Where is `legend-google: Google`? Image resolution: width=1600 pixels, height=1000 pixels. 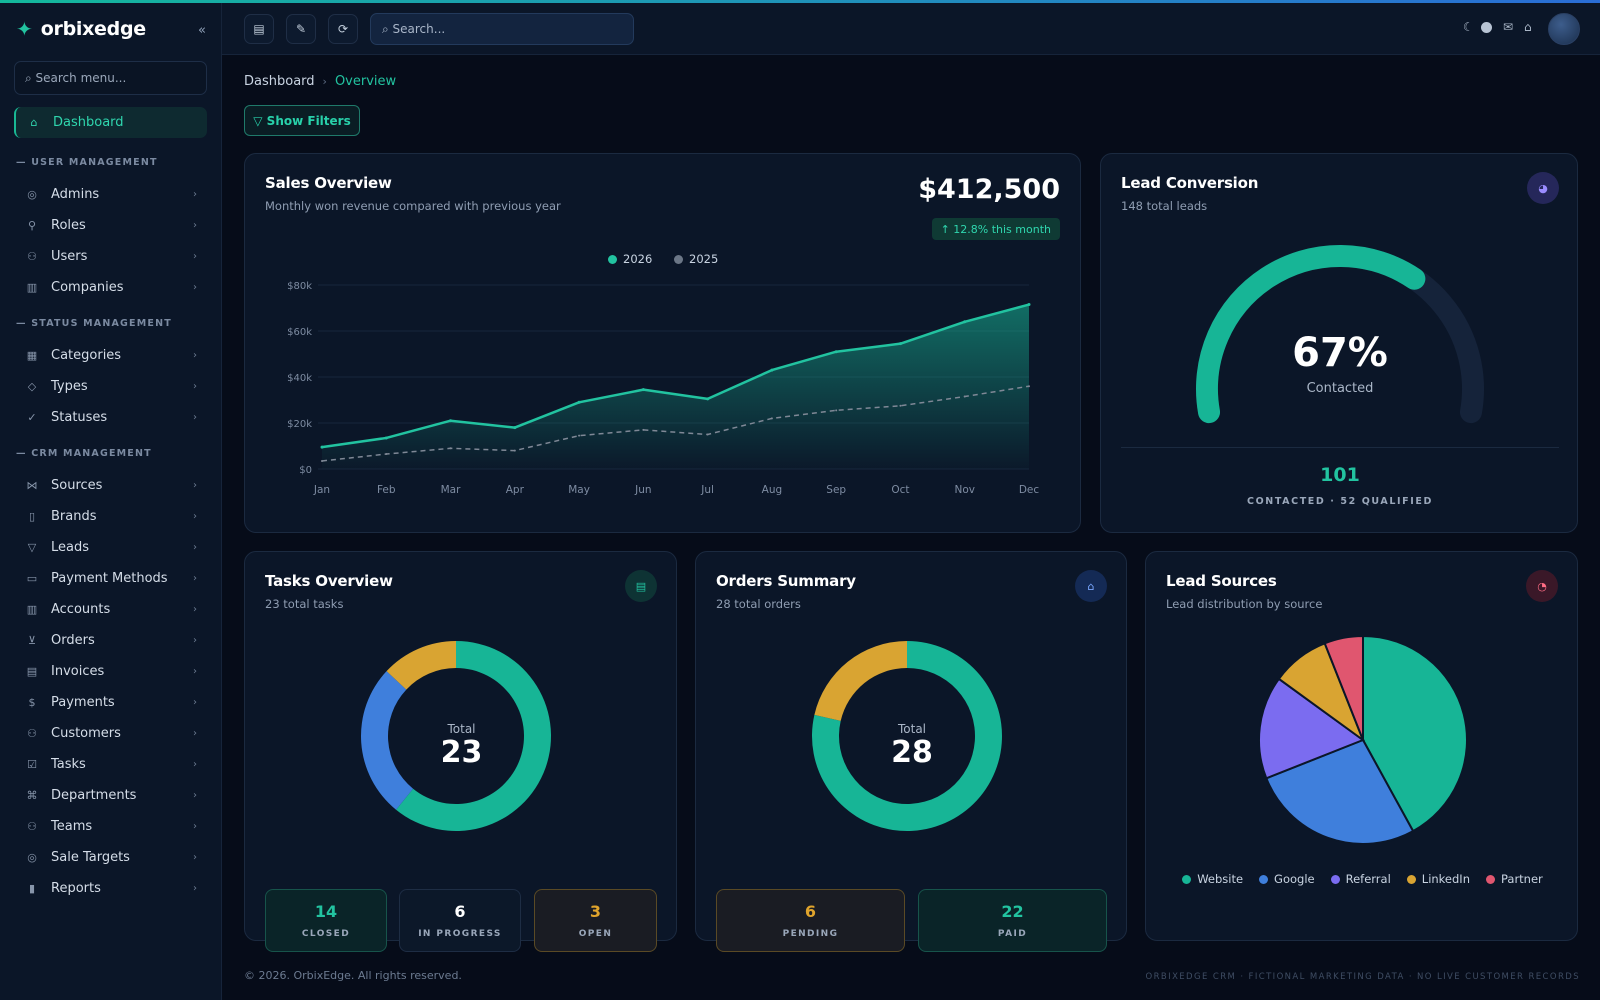
legend-google: Google is located at coordinates (1287, 879).